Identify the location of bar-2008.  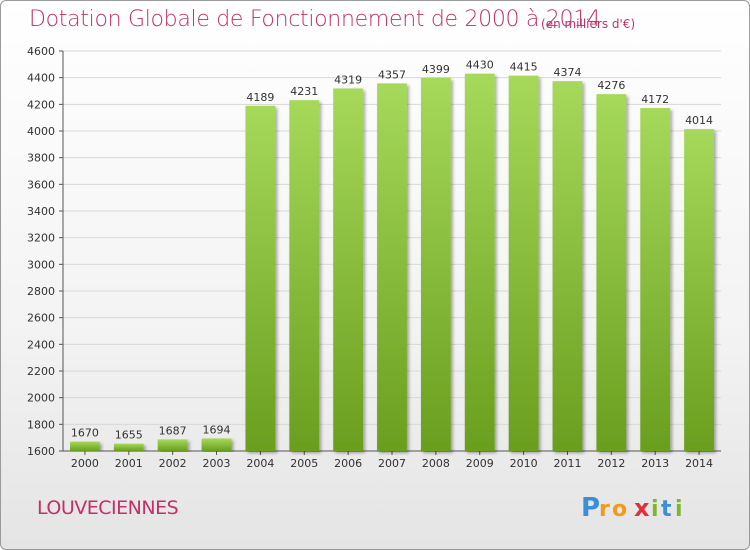
(435, 264).